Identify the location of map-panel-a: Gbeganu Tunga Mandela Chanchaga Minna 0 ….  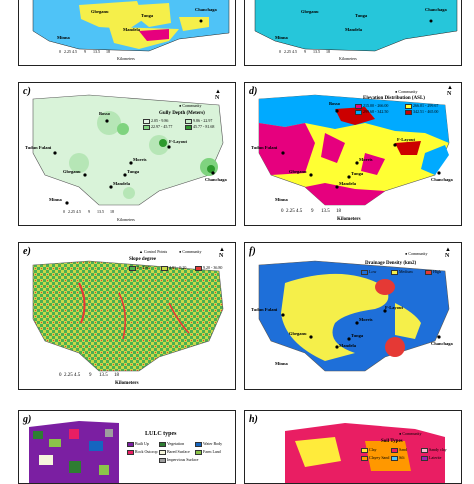
(127, 33).